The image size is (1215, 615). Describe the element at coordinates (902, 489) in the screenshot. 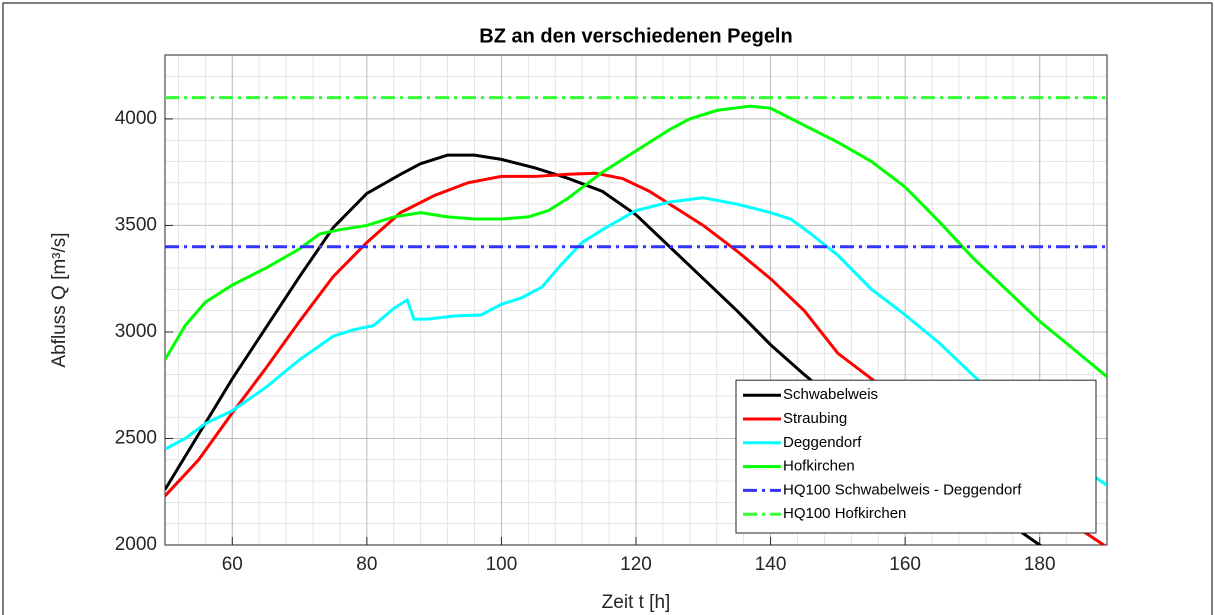

I see `legend-label: HQ100 Schwabelweis - Deggendorf` at that location.